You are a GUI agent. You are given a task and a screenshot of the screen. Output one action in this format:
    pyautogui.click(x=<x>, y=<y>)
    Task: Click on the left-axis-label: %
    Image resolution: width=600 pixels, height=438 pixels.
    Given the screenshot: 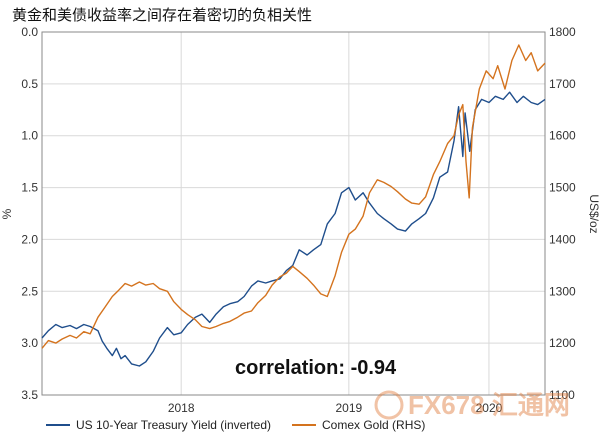 What is the action you would take?
    pyautogui.click(x=7, y=213)
    